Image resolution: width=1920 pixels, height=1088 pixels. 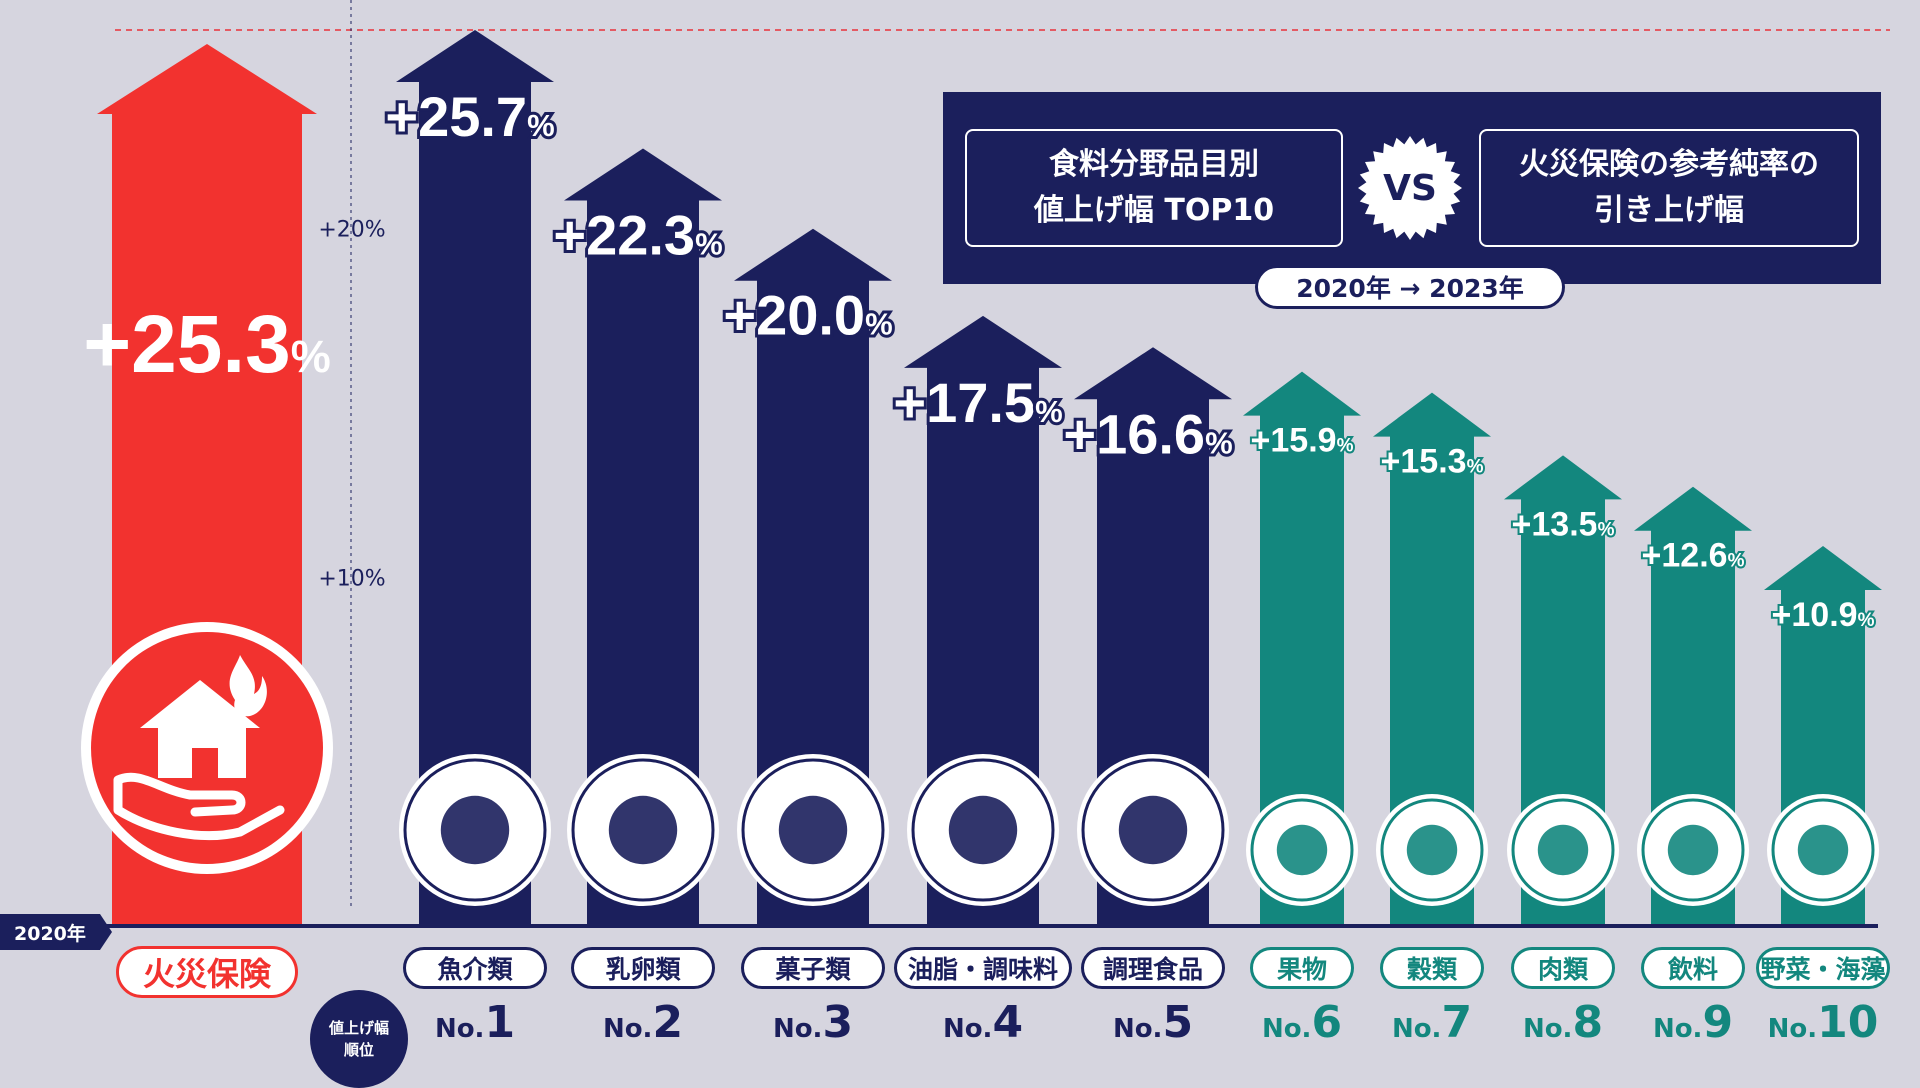 I want to click on header-right-box: 火災保険の参考純率の 引き上げ幅, so click(x=1669, y=188).